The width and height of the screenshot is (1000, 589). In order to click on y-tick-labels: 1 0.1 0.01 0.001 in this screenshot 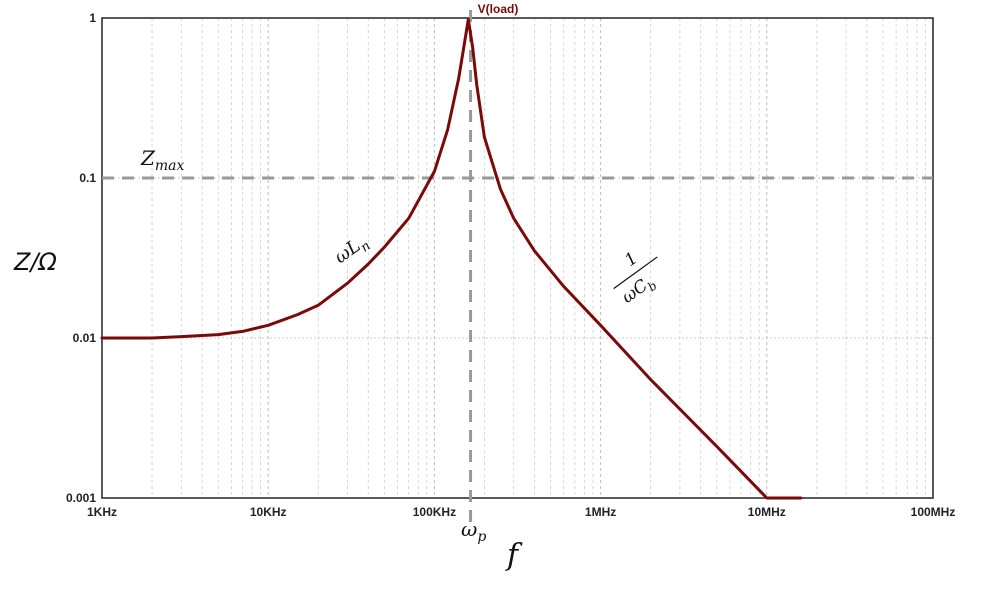, I will do `click(81, 258)`.